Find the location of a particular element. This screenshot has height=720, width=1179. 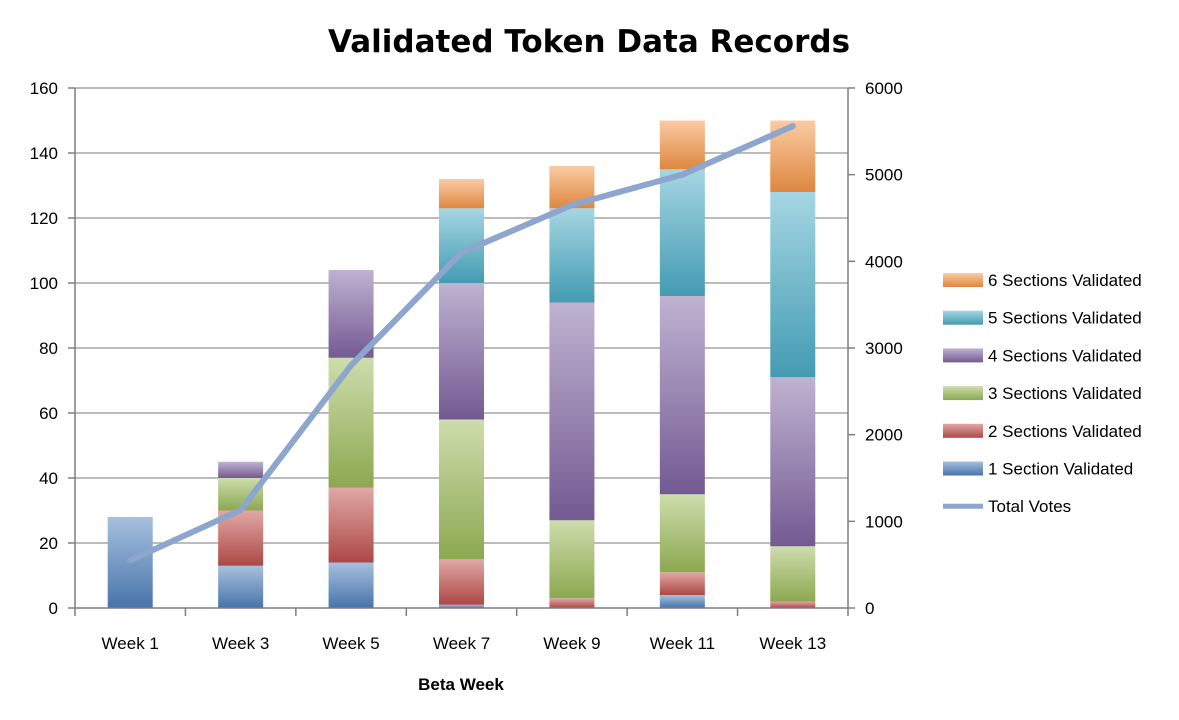

x-tick-label: Week 7 is located at coordinates (461, 643).